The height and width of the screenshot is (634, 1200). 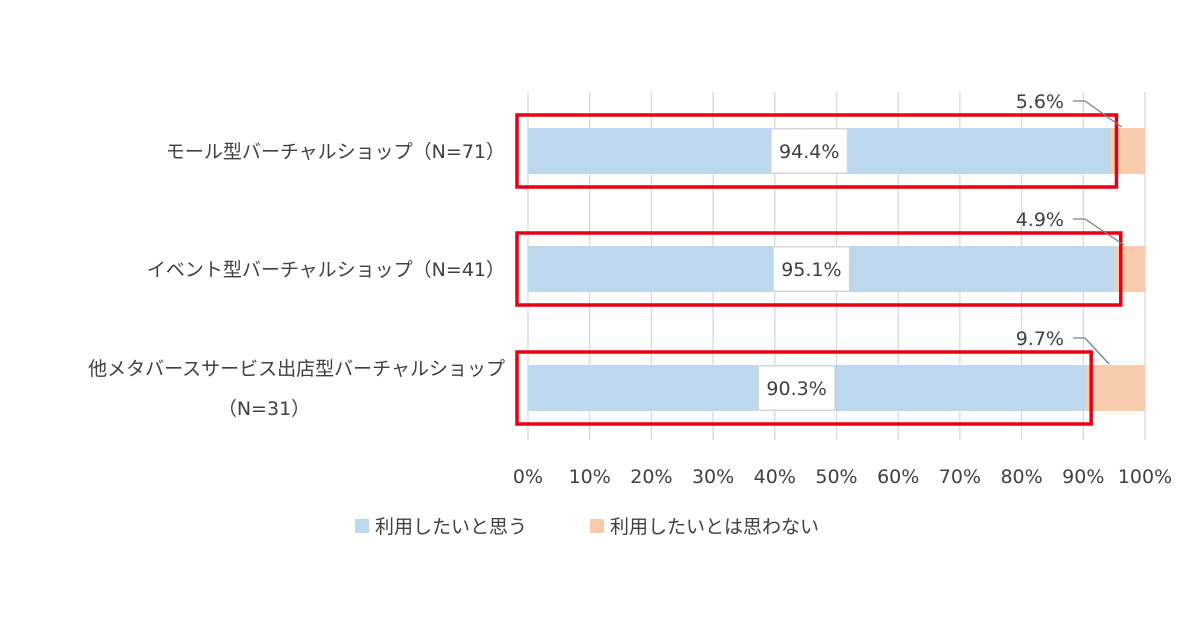 What do you see at coordinates (1021, 477) in the screenshot?
I see `x-tick-label: 80%` at bounding box center [1021, 477].